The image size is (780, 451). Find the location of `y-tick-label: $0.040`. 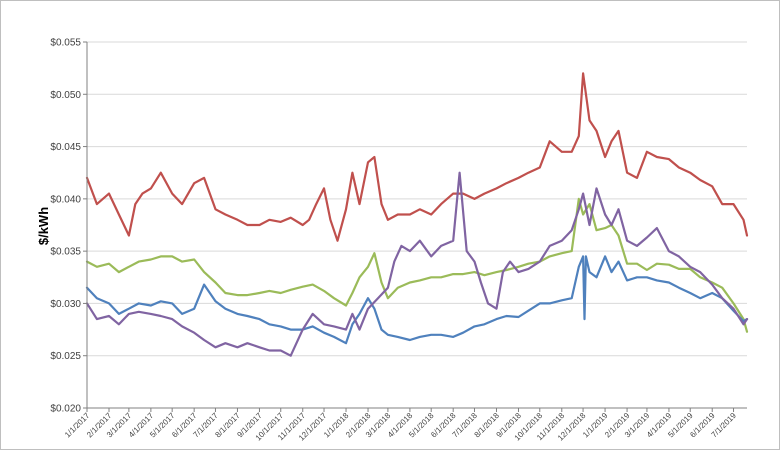

y-tick-label: $0.040 is located at coordinates (65, 199).